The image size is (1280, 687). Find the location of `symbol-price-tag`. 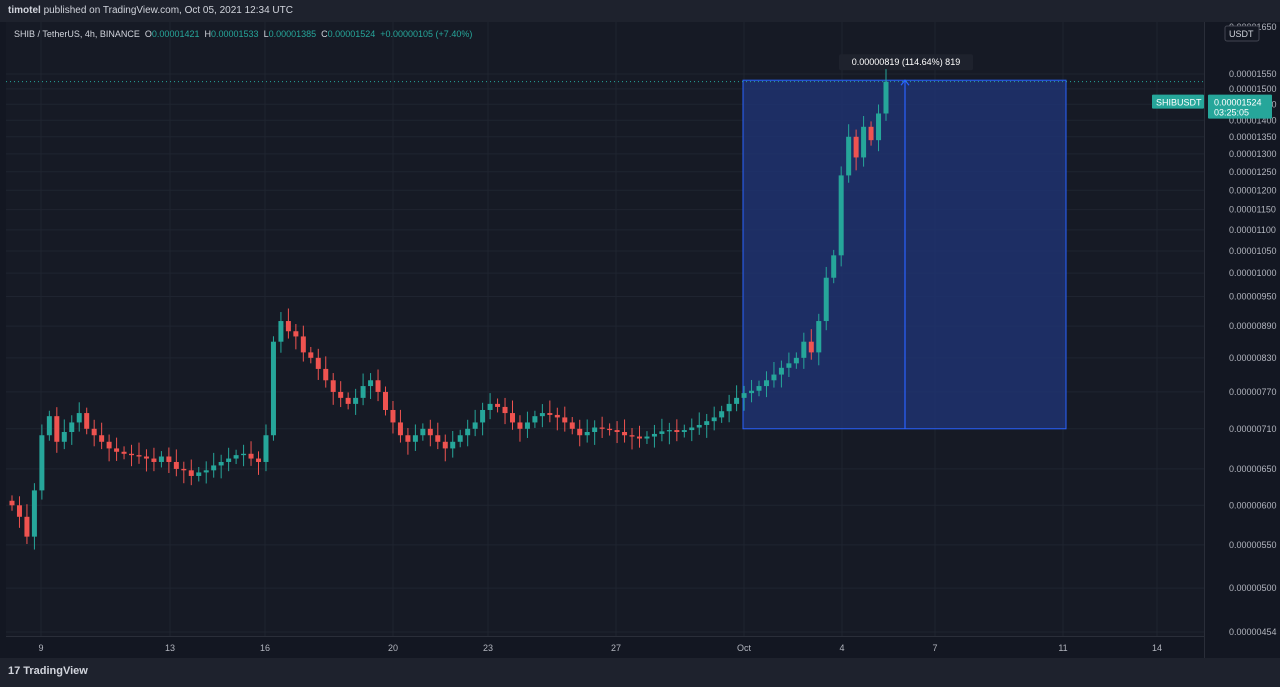

symbol-price-tag is located at coordinates (1178, 101).